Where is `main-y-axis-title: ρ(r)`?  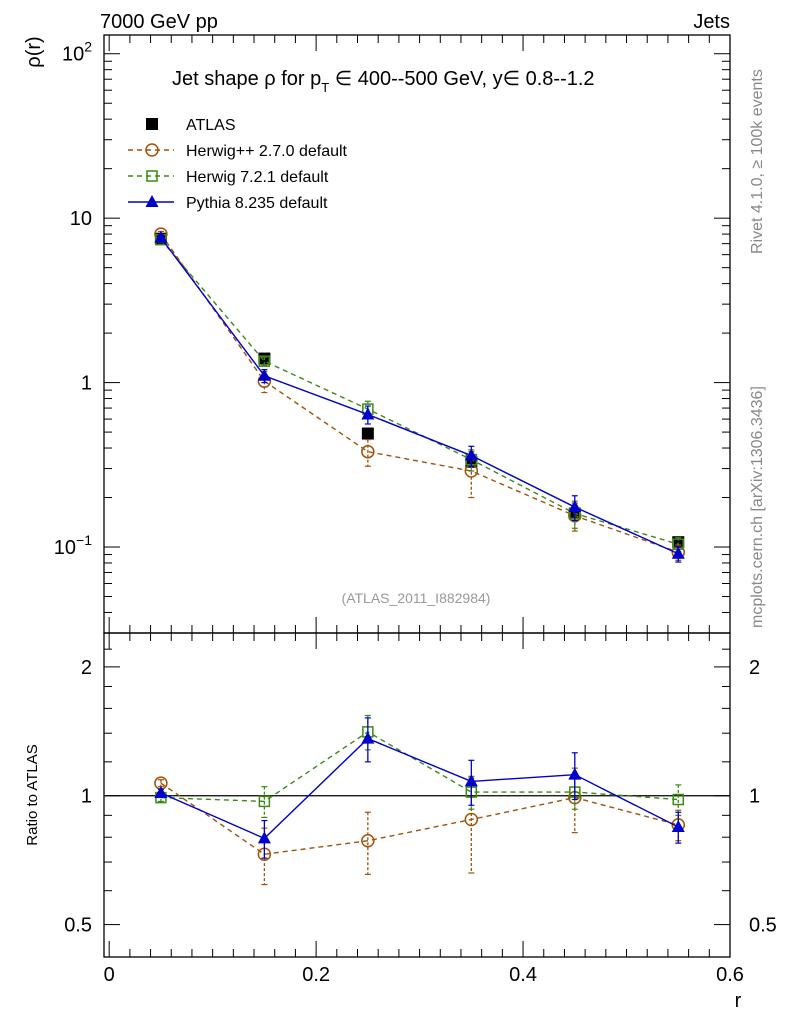
main-y-axis-title: ρ(r) is located at coordinates (34, 51).